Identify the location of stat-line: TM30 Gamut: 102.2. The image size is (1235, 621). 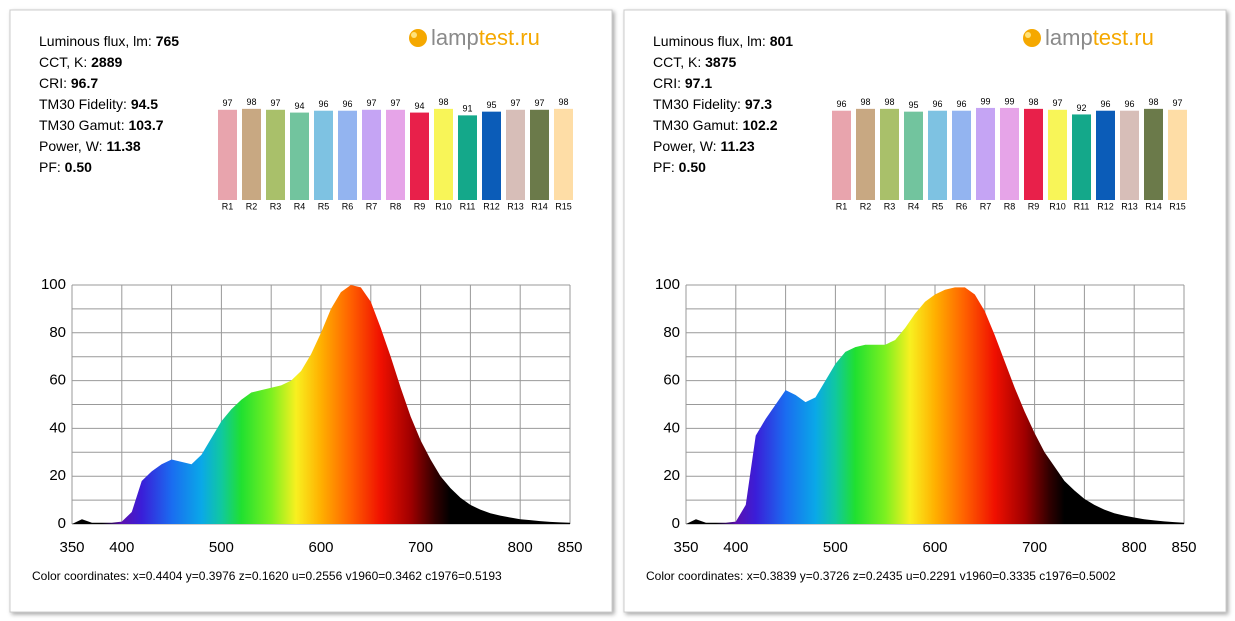
(715, 125).